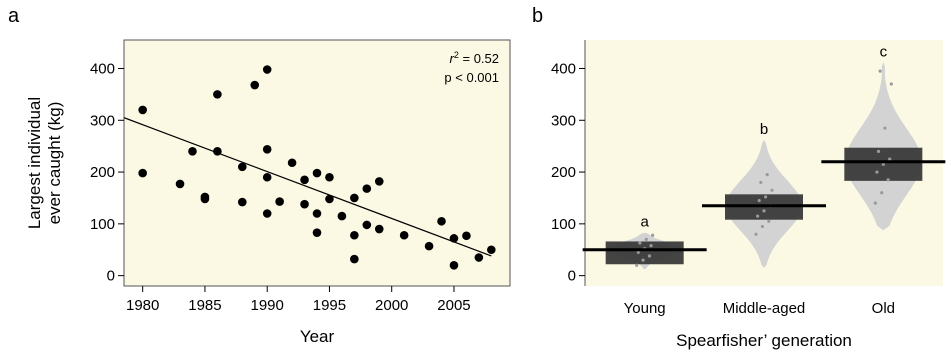 The image size is (951, 352). Describe the element at coordinates (563, 172) in the screenshot. I see `y-tick-label-b: 200` at that location.